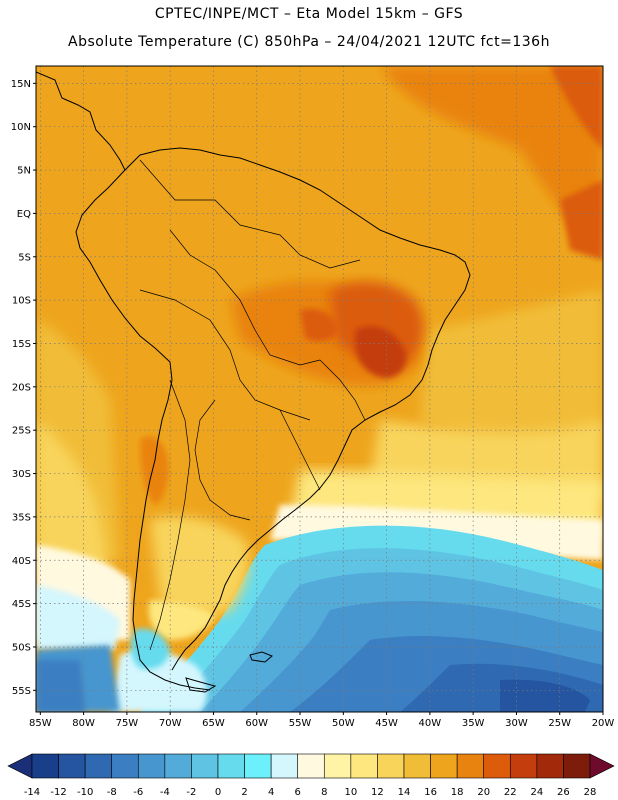  I want to click on colorbar-low-arrow, so click(20, 766).